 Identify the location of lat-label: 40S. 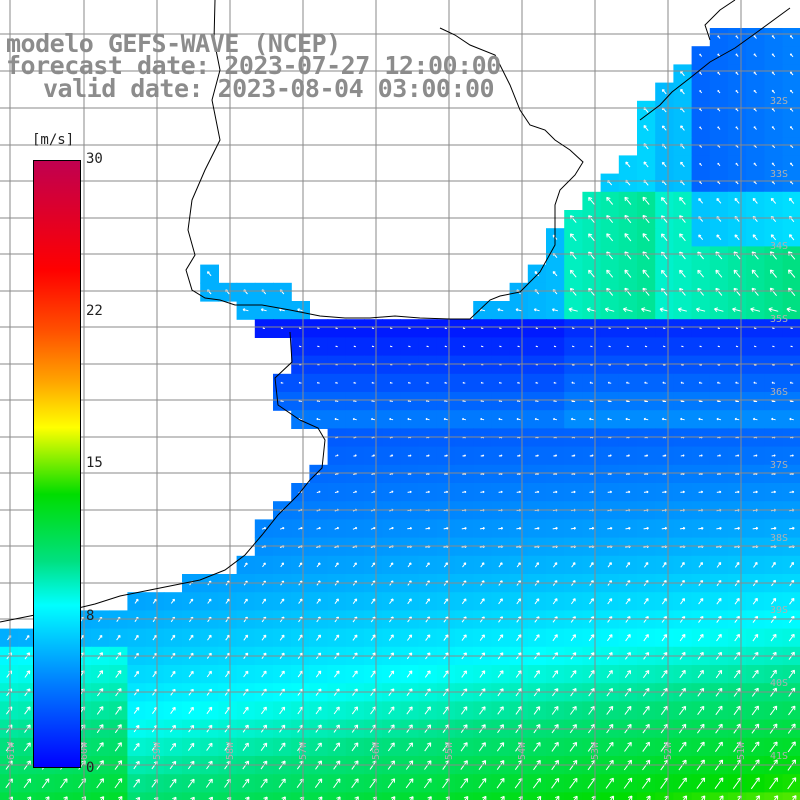
(779, 683).